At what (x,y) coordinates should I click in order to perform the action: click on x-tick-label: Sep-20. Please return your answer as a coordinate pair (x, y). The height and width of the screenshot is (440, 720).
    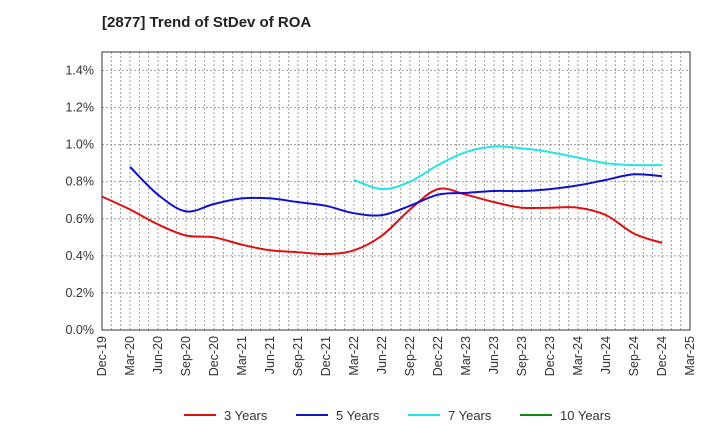
    Looking at the image, I should click on (186, 356).